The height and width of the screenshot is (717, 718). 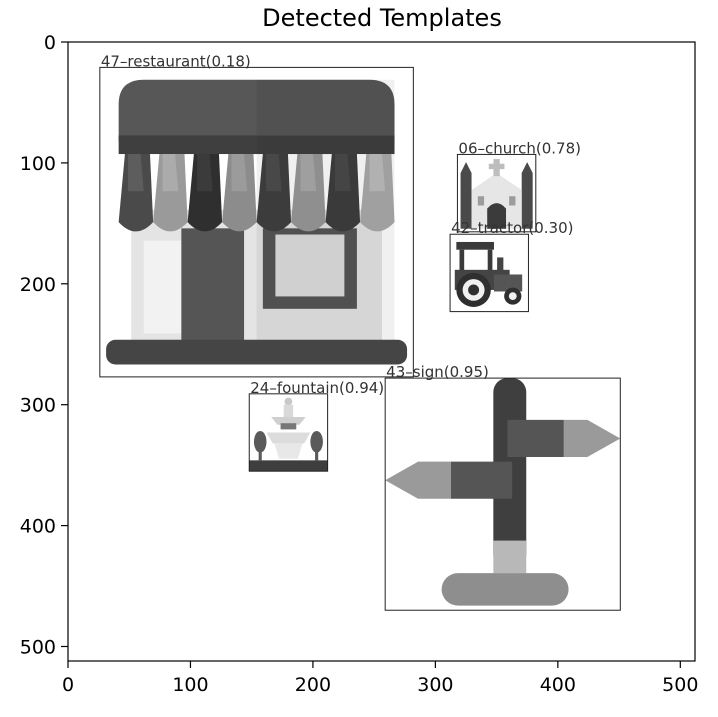 I want to click on detection-label: 43–sign(0.95), so click(x=437, y=372).